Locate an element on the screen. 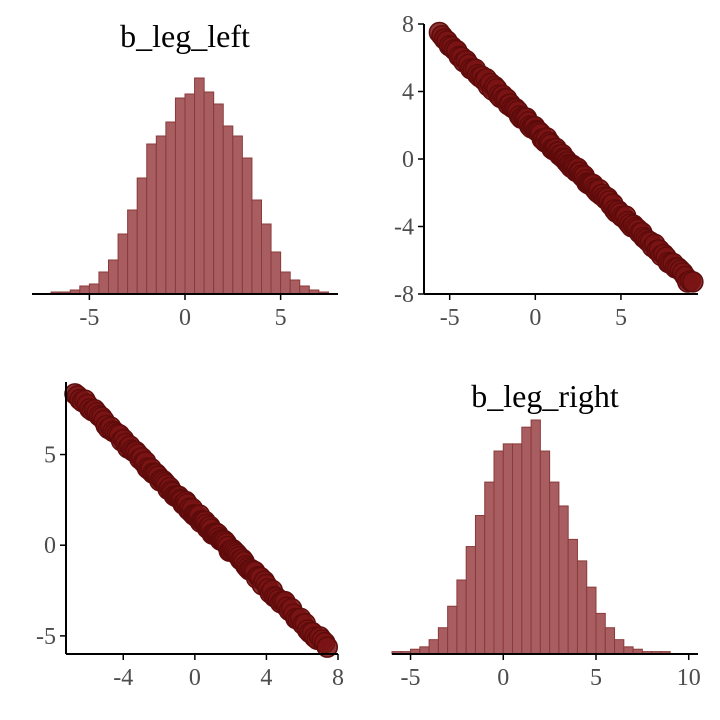  x-tick-label: 4 is located at coordinates (266, 678).